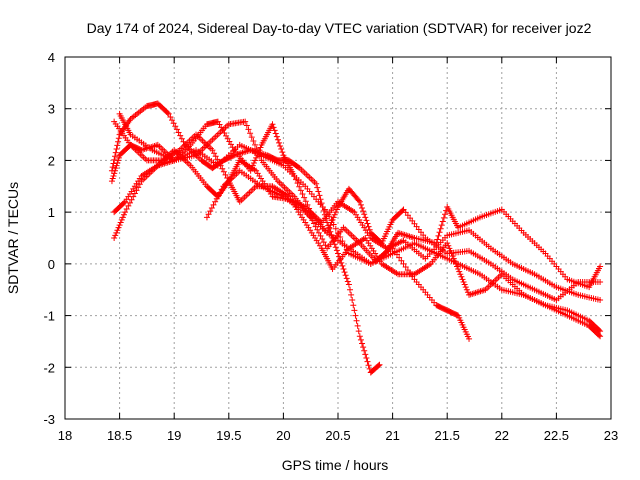 The height and width of the screenshot is (480, 640). I want to click on x-tick-label: 20.5, so click(337, 435).